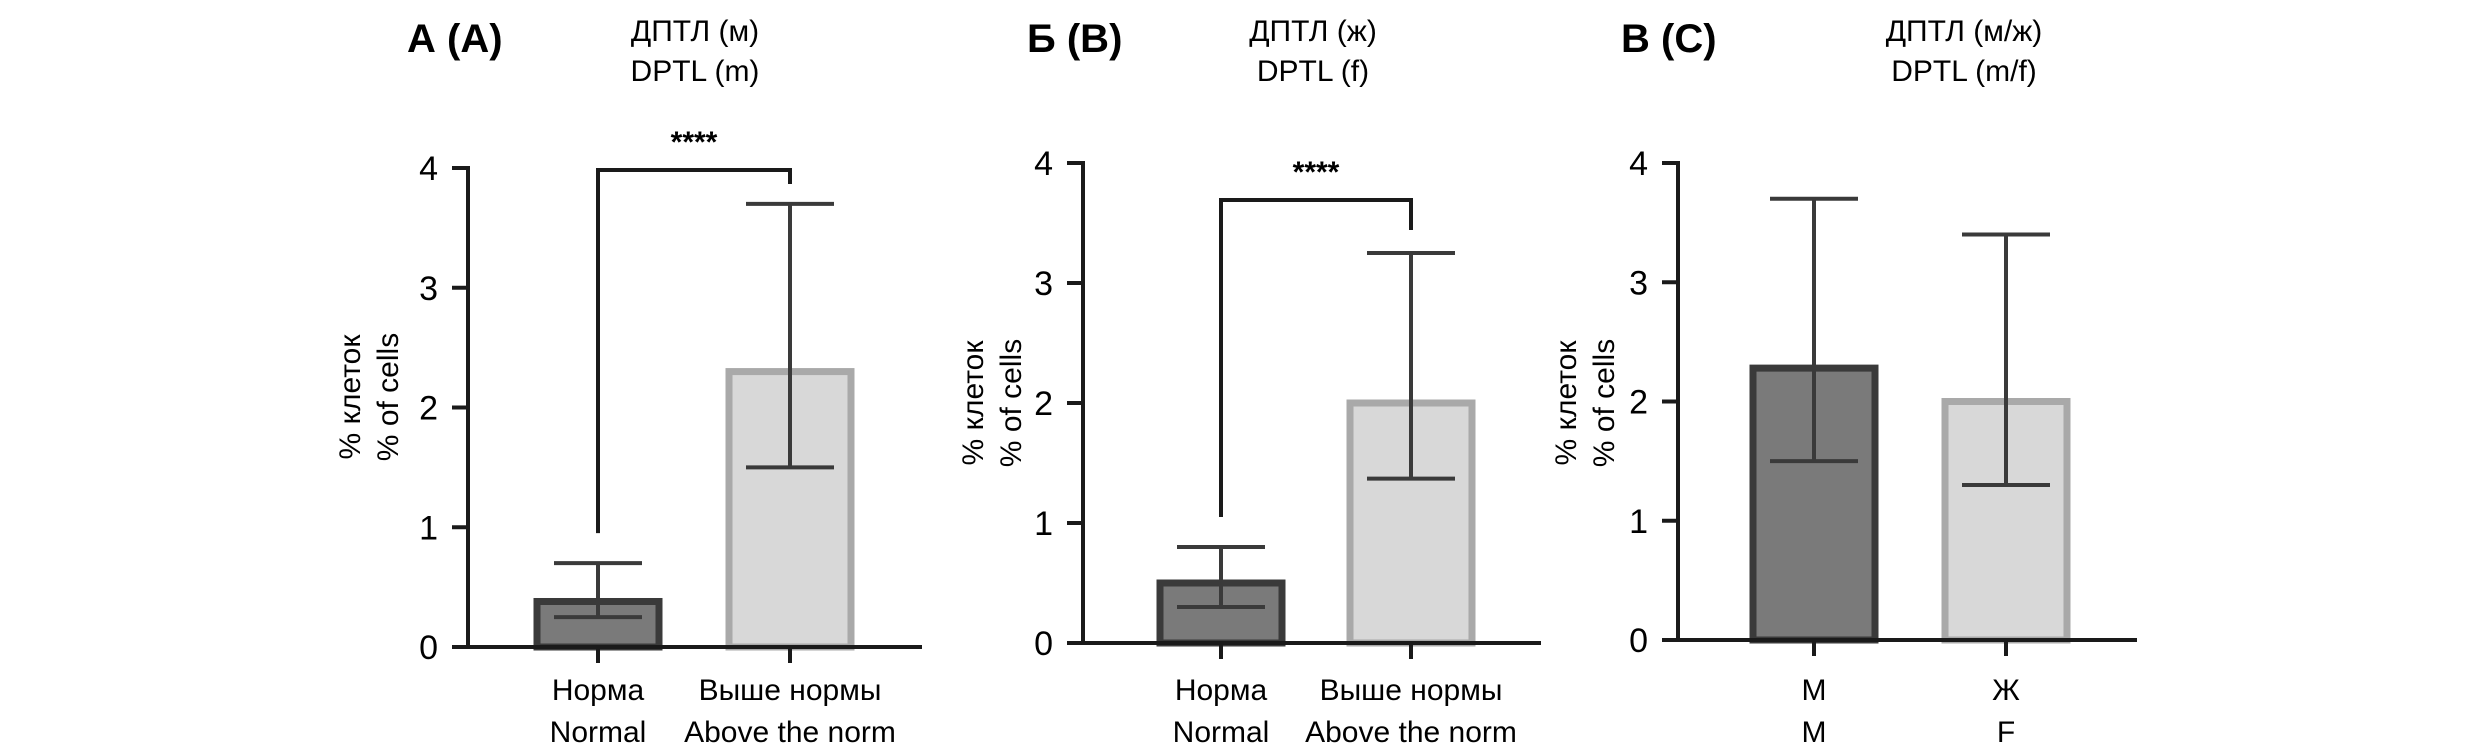 This screenshot has height=756, width=2480. What do you see at coordinates (1964, 71) in the screenshot?
I see `panel-title-line: DPTL (m/f)` at bounding box center [1964, 71].